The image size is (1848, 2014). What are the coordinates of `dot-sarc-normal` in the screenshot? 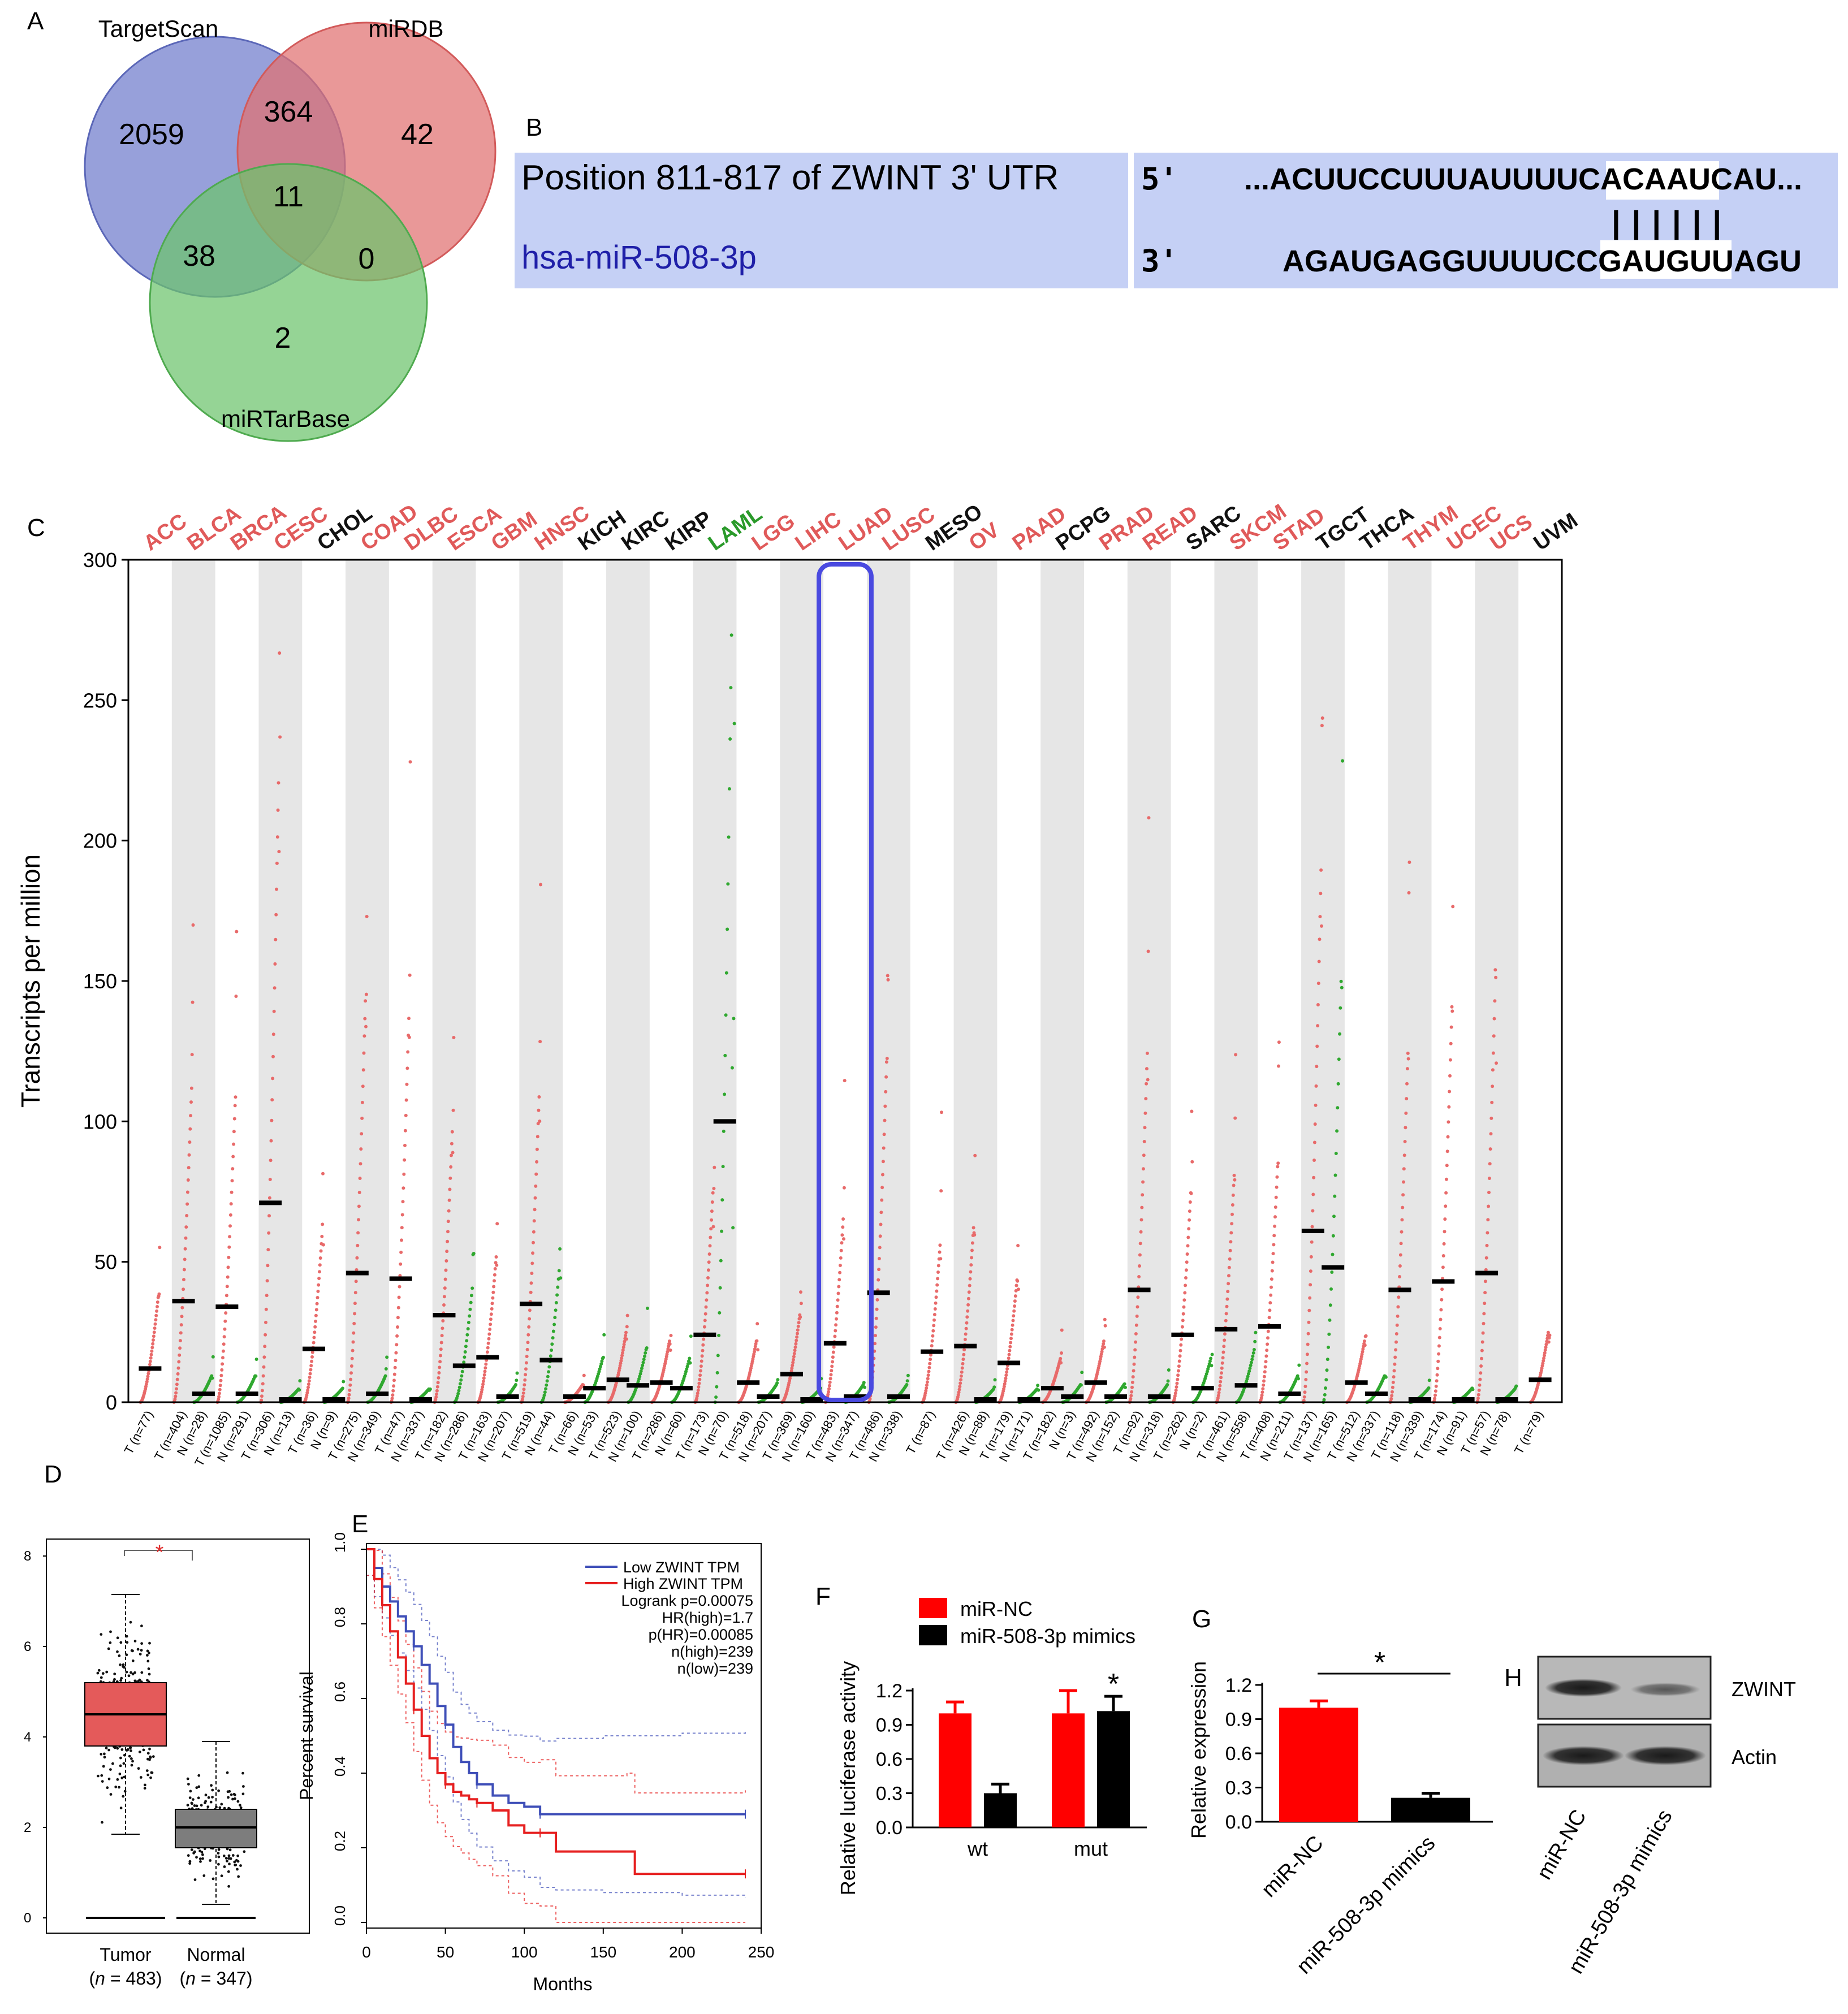 It's located at (1211, 1358).